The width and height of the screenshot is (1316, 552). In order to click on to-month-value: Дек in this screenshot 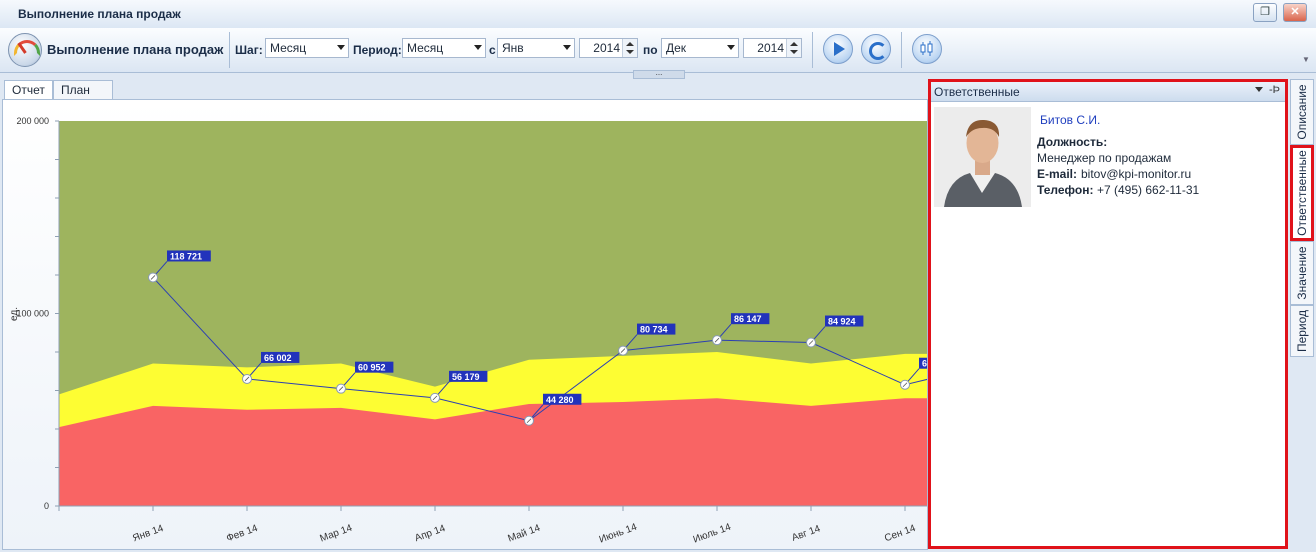, I will do `click(676, 48)`.